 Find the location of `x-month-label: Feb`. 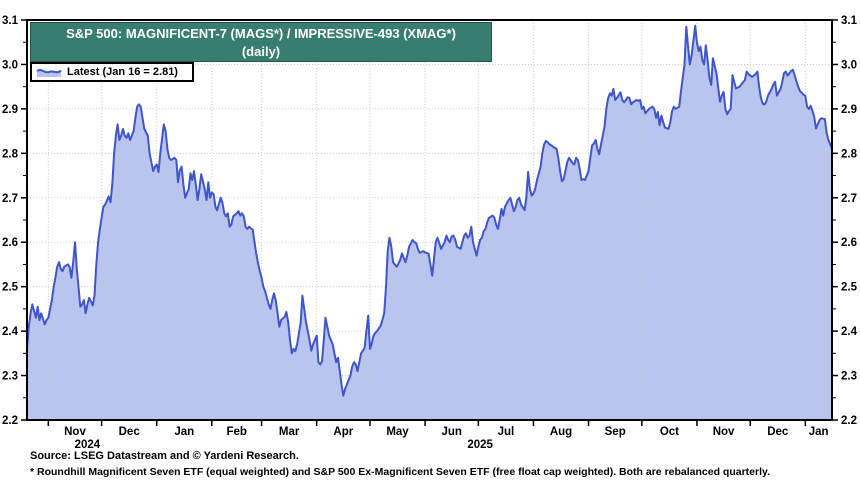

x-month-label: Feb is located at coordinates (236, 432).